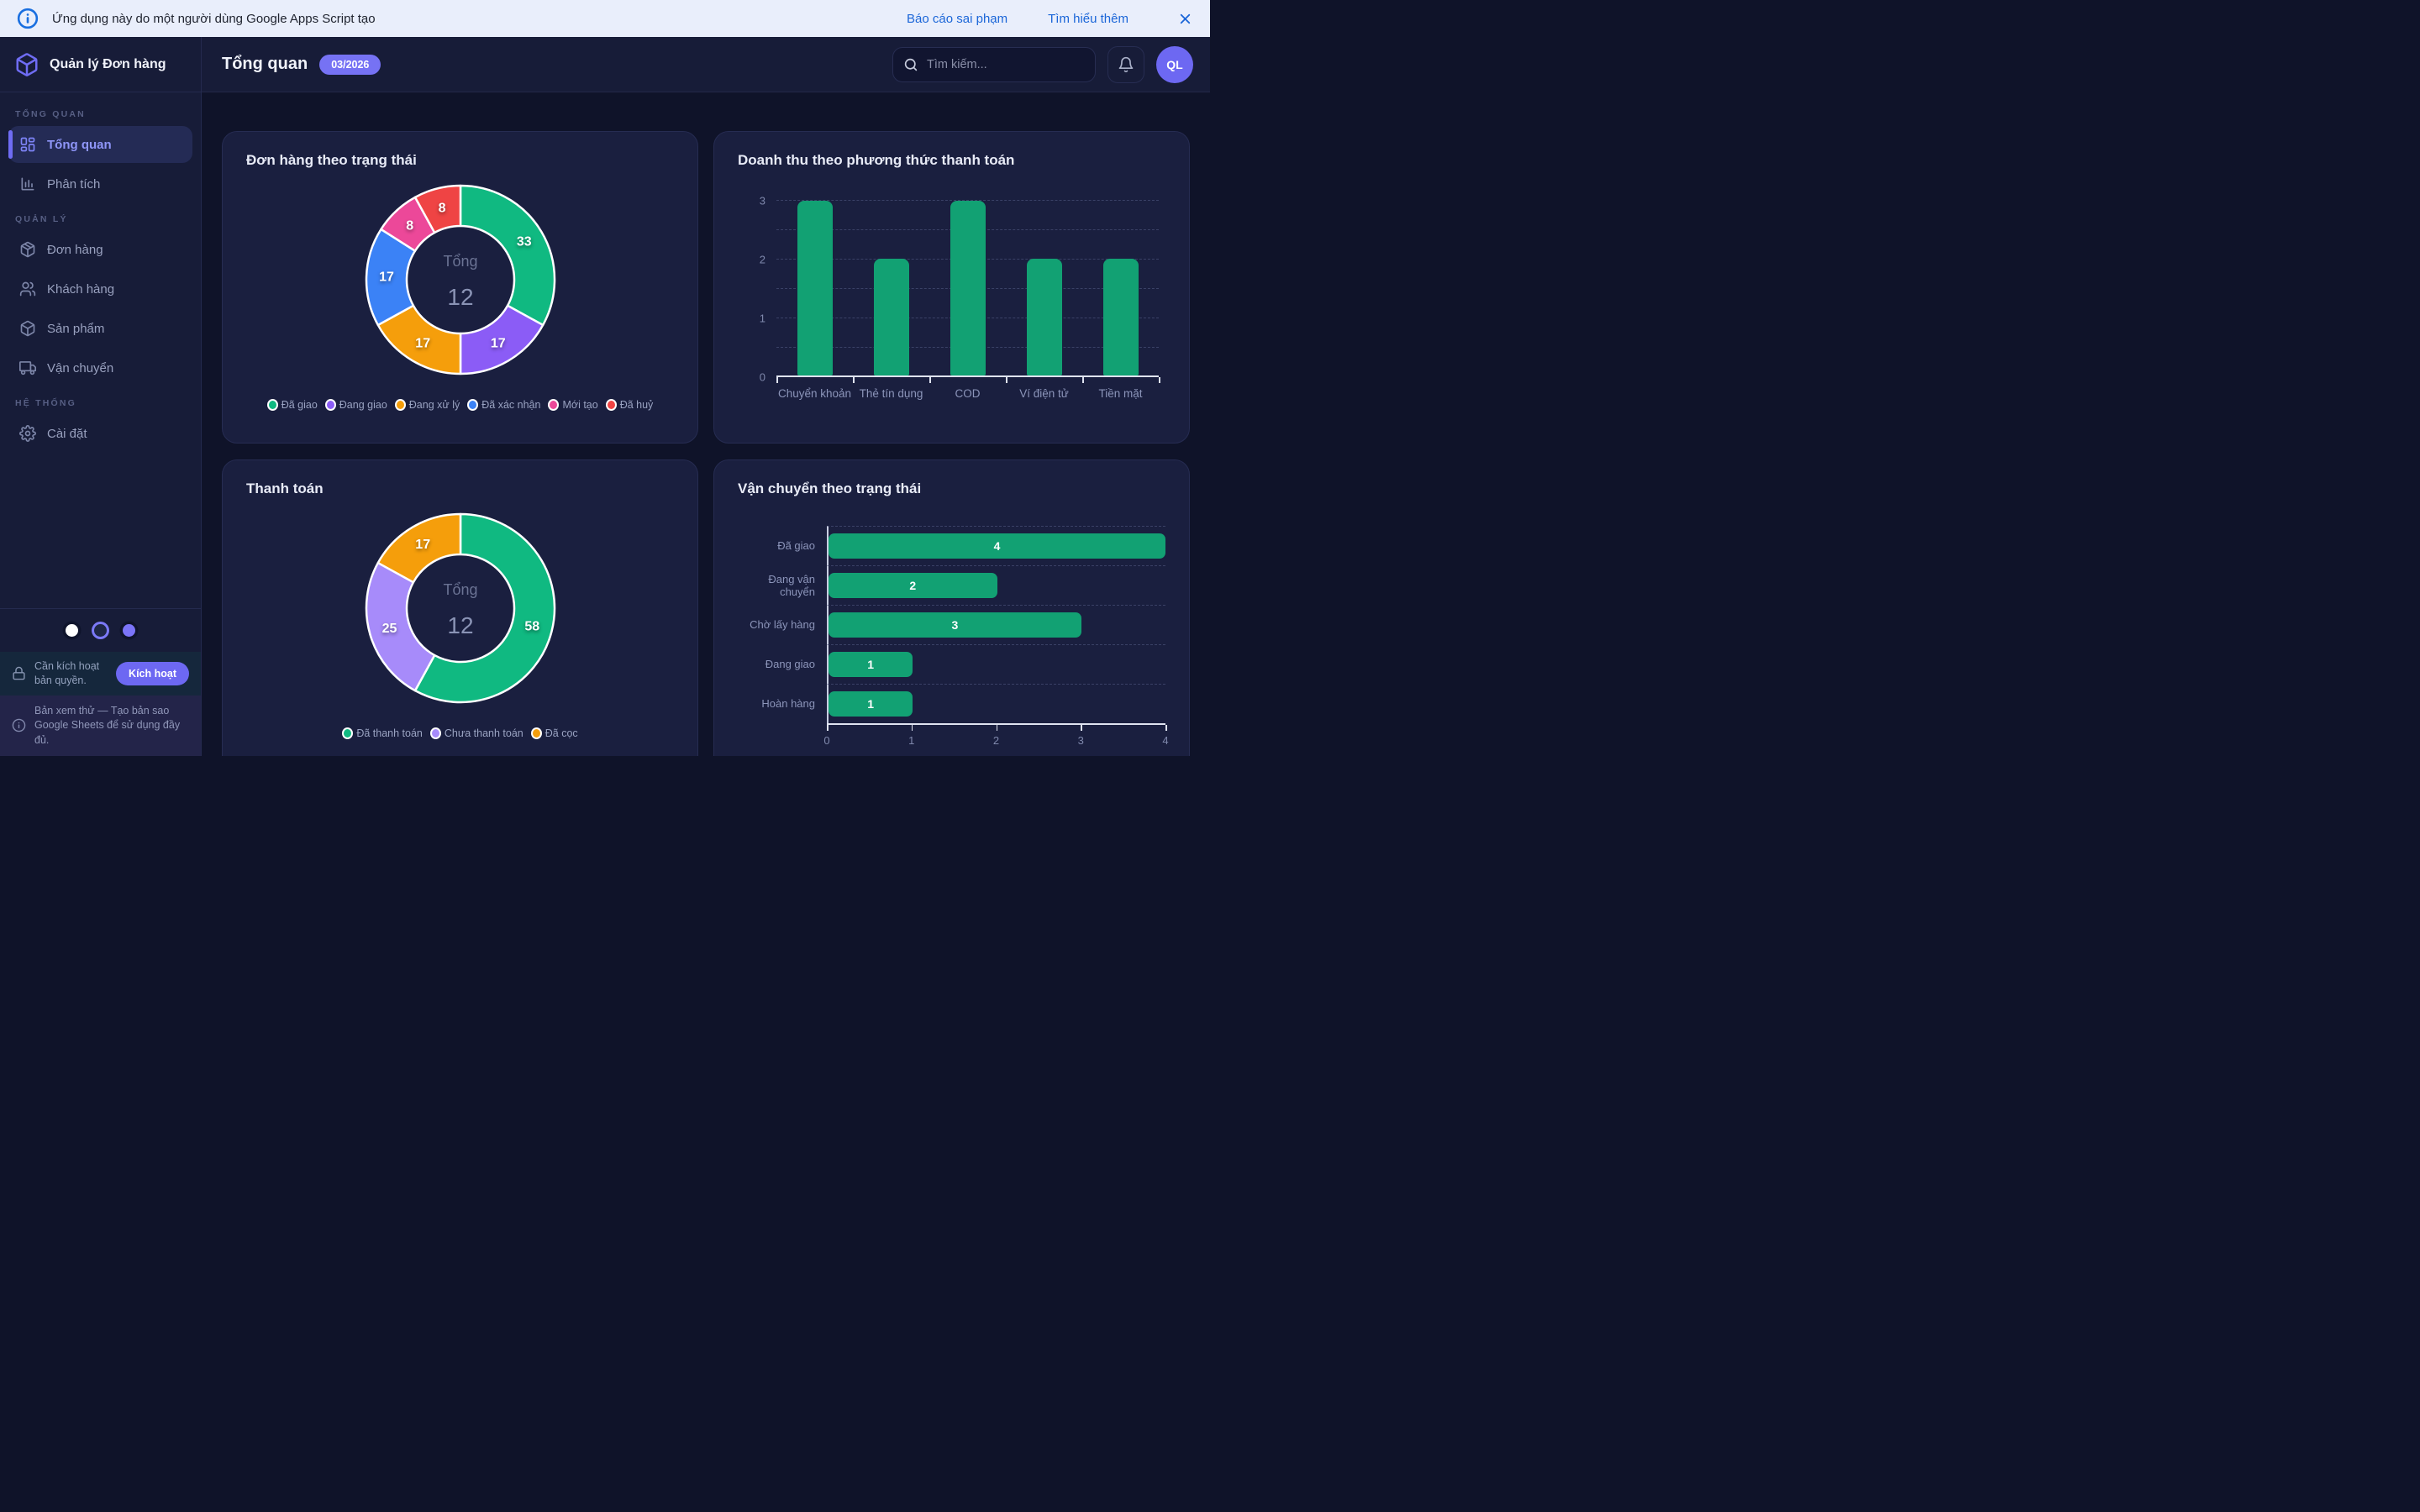  I want to click on sidebar-item-label: Vận chuyển, so click(80, 367).